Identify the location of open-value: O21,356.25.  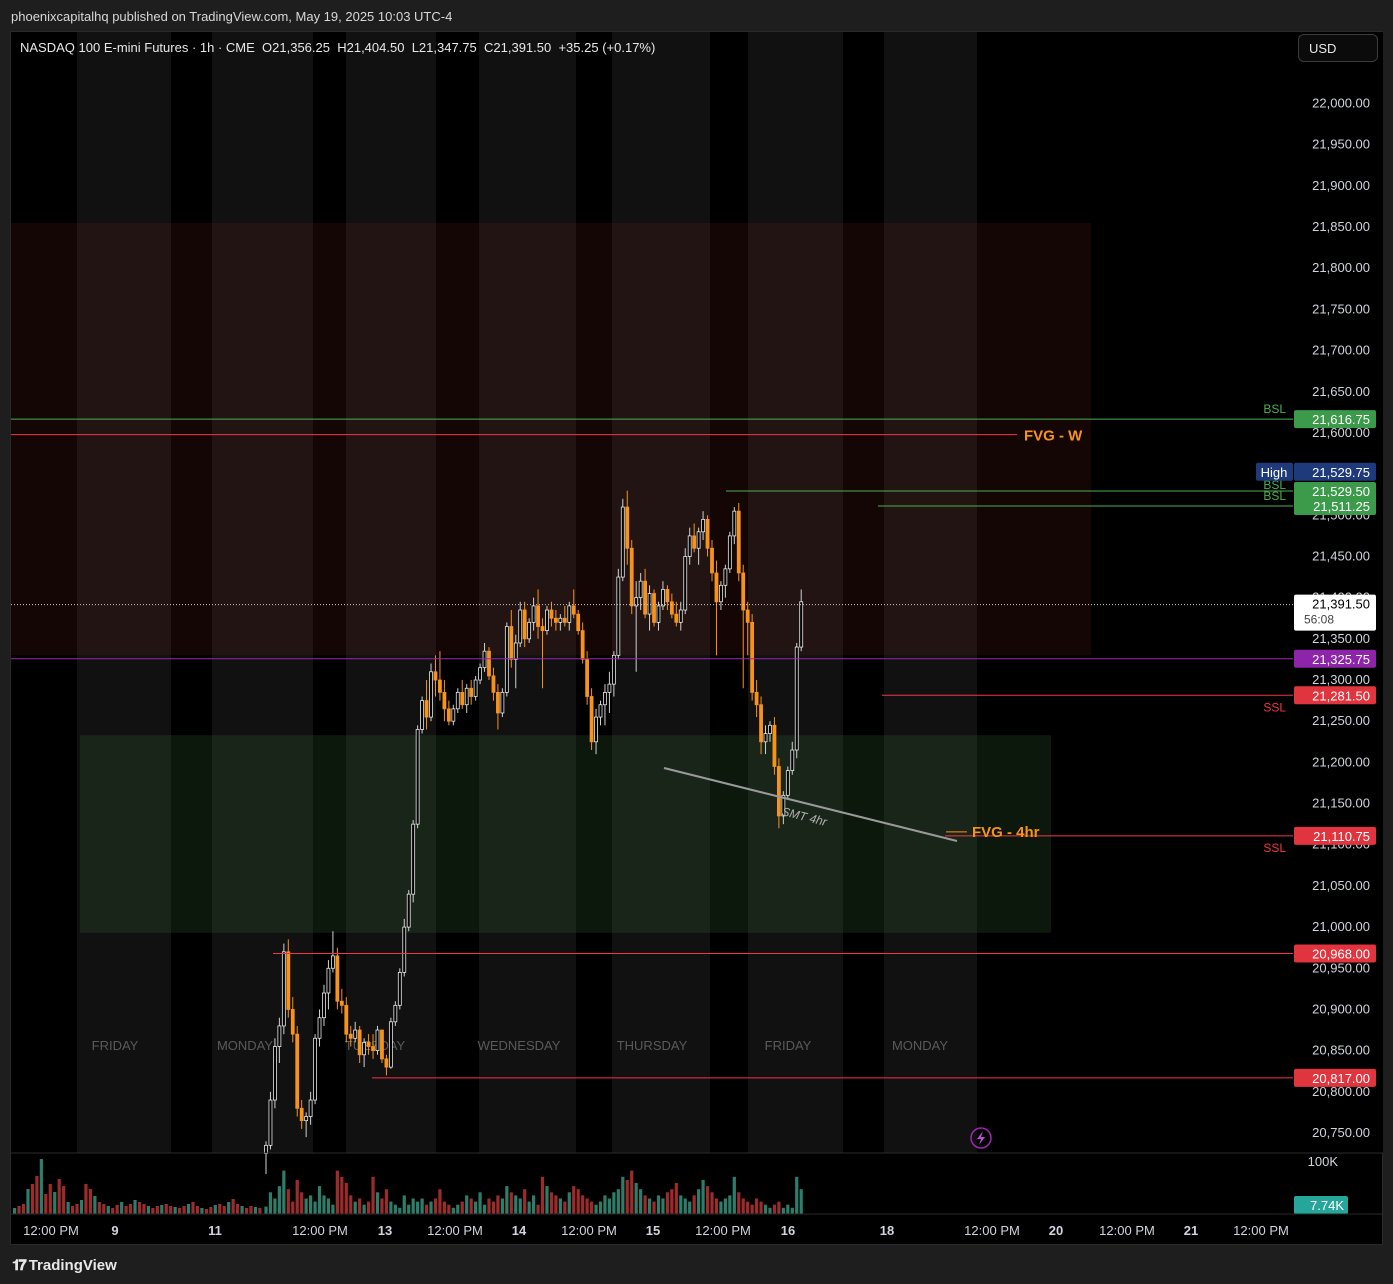
(296, 47).